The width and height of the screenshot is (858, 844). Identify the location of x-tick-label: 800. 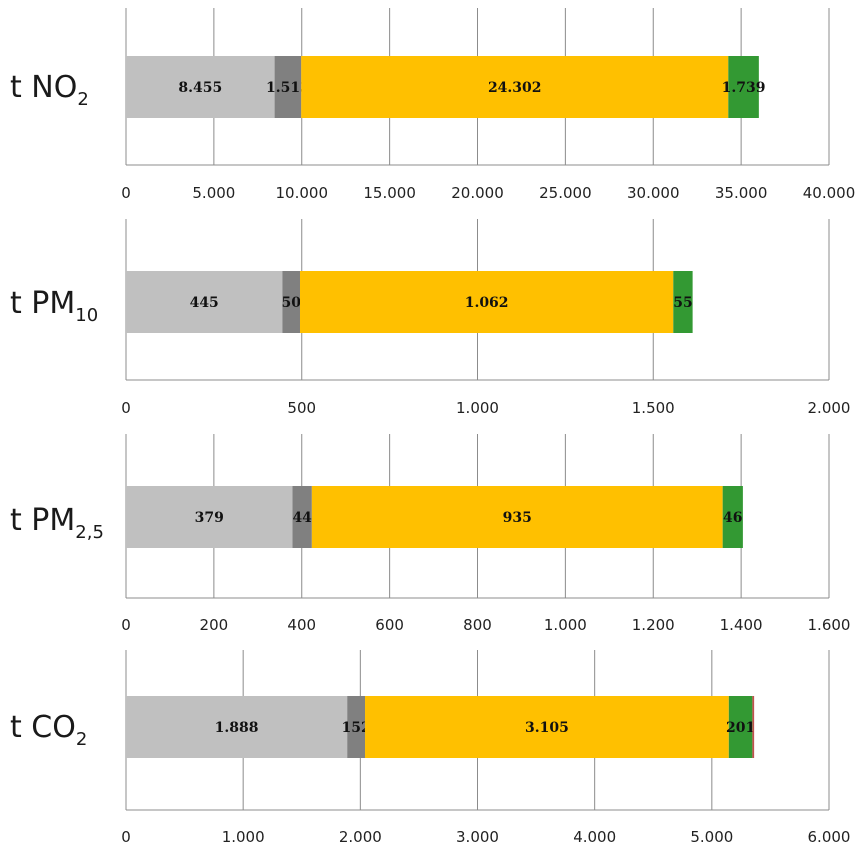
(477, 625).